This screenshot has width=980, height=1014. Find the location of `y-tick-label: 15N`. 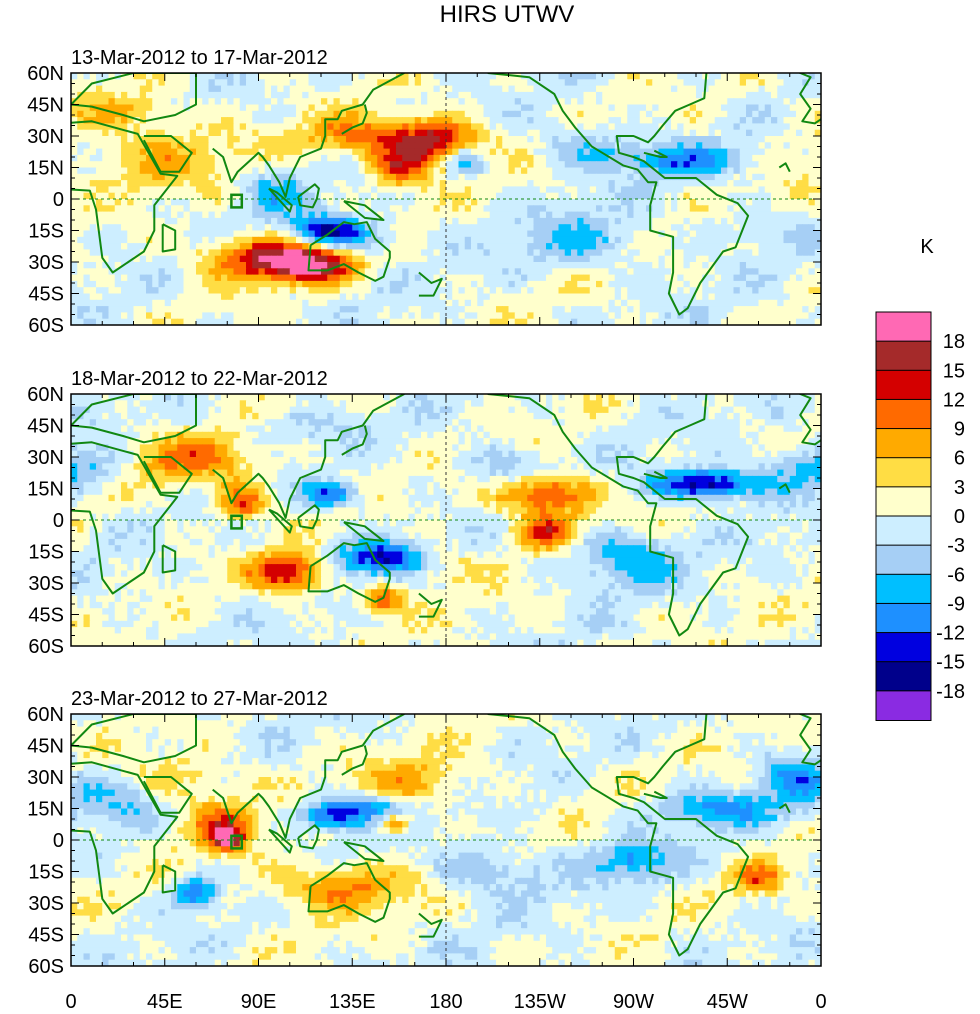

y-tick-label: 15N is located at coordinates (45, 169).